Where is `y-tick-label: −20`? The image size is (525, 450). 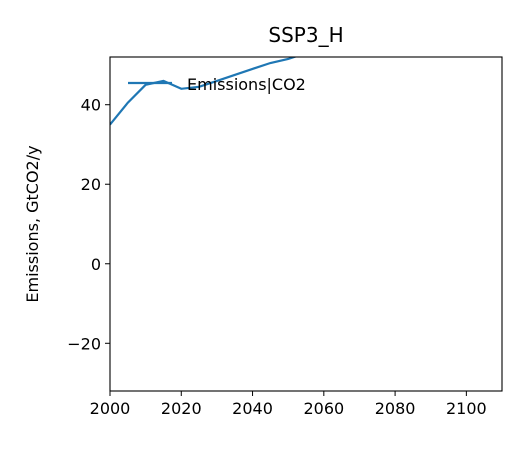 y-tick-label: −20 is located at coordinates (84, 343).